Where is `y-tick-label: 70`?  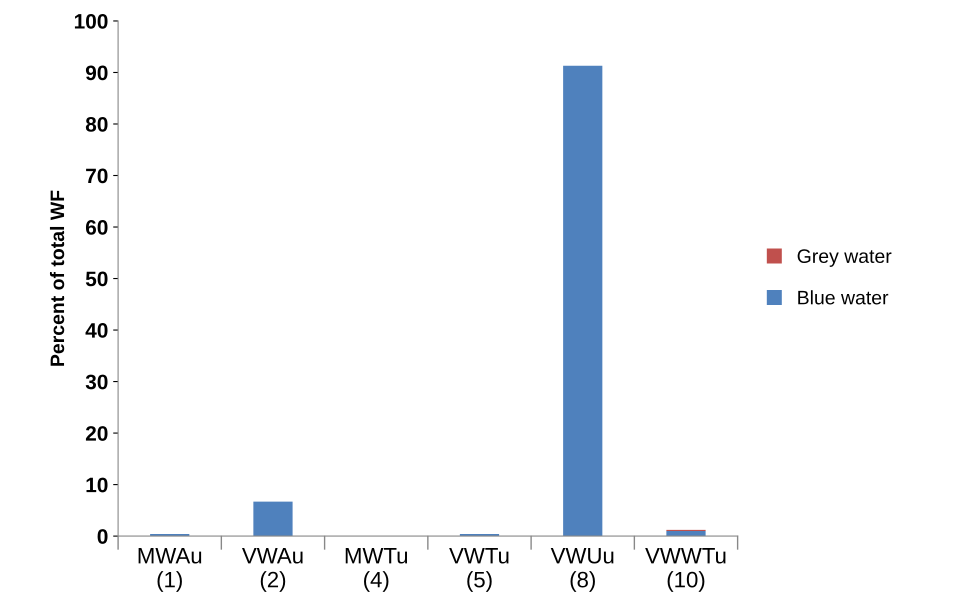
y-tick-label: 70 is located at coordinates (97, 176).